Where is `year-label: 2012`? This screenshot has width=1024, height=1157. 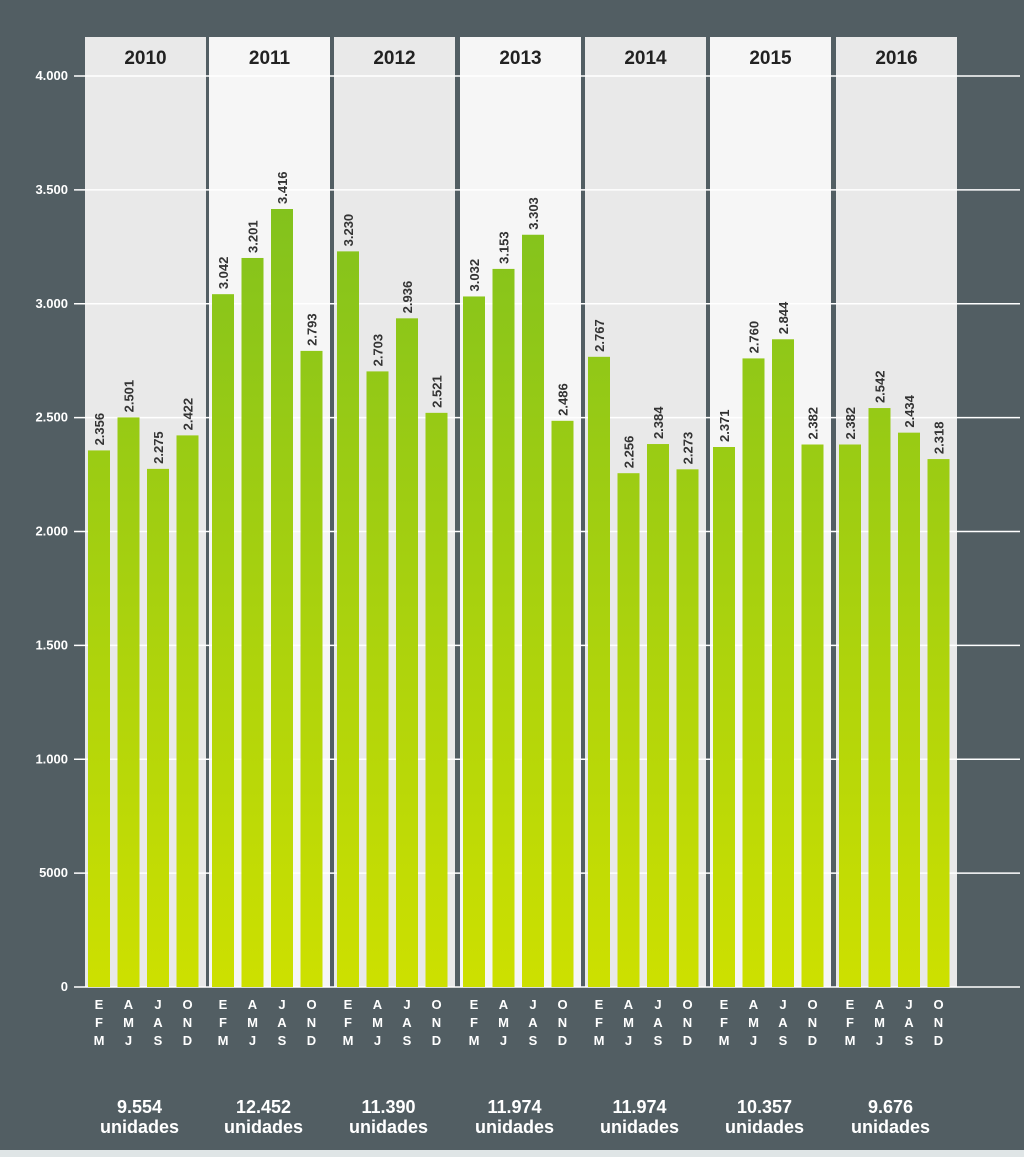 year-label: 2012 is located at coordinates (394, 58).